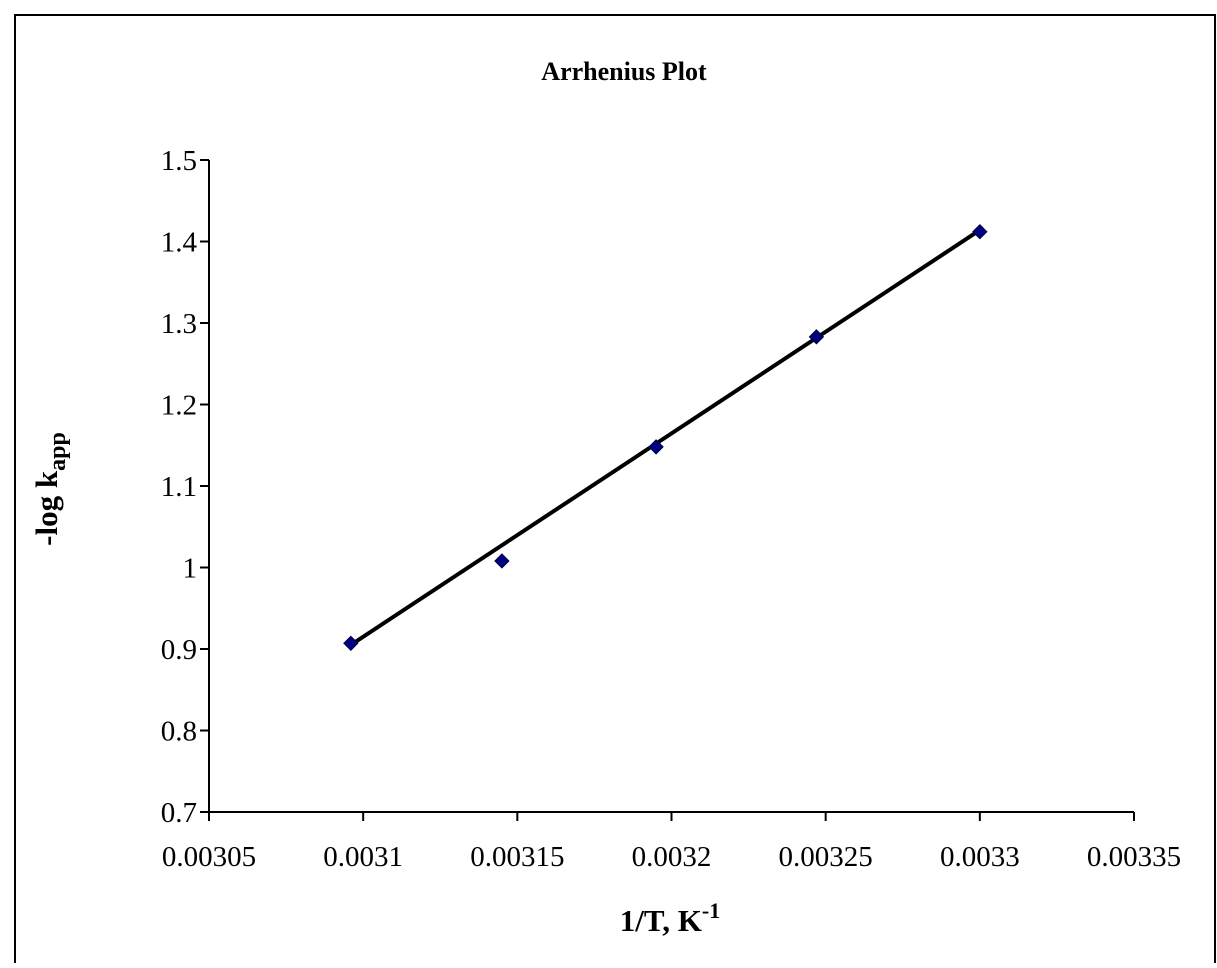 The width and height of the screenshot is (1217, 968). What do you see at coordinates (190, 569) in the screenshot?
I see `y-tick-label: 1` at bounding box center [190, 569].